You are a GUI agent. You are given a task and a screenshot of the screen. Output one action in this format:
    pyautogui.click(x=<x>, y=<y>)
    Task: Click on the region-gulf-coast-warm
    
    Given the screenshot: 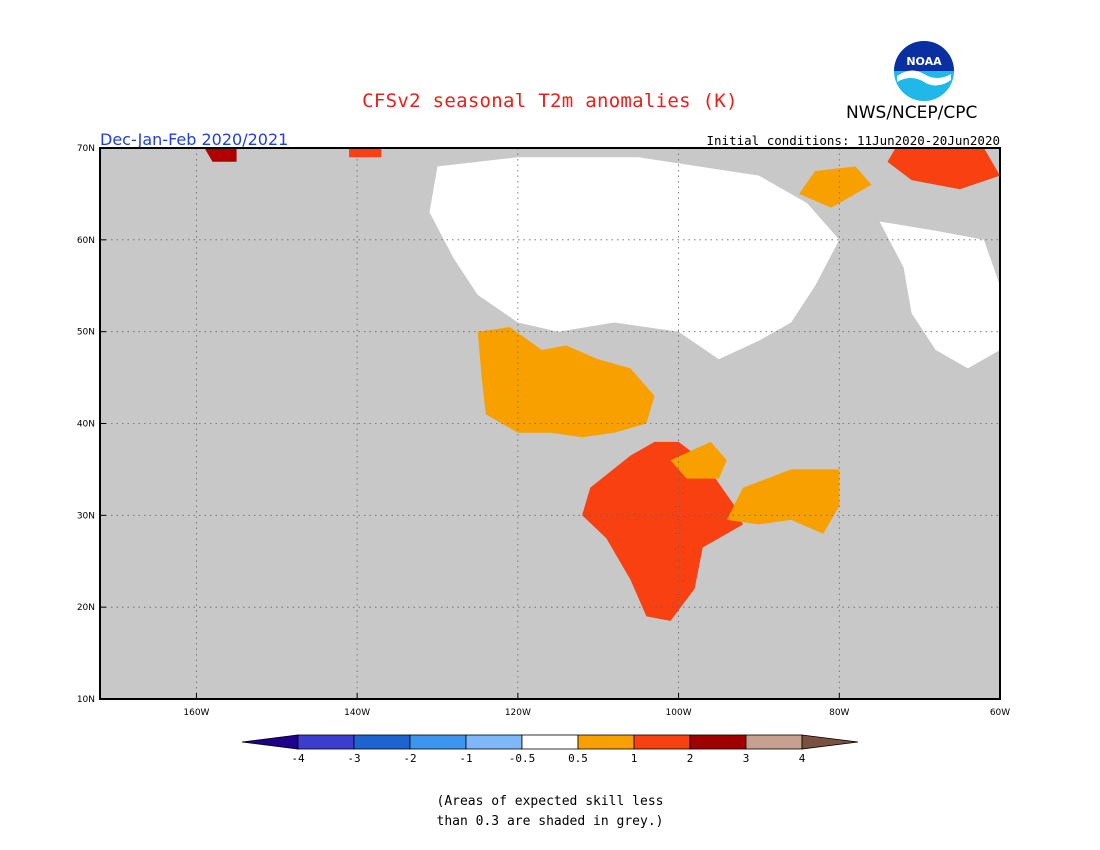 What is the action you would take?
    pyautogui.click(x=783, y=501)
    